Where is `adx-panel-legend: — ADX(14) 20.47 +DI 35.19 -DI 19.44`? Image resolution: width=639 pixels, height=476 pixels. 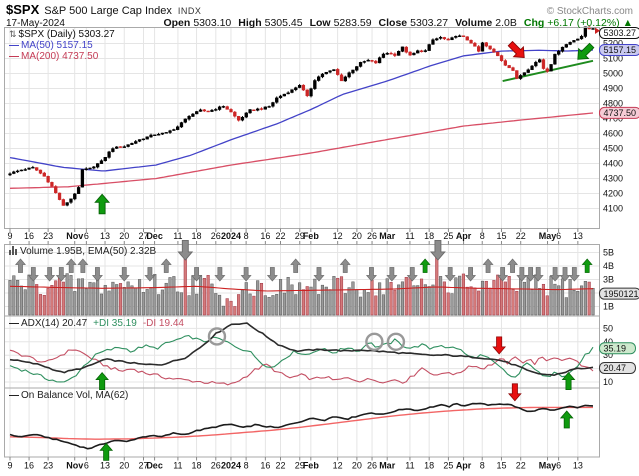 adx-panel-legend: — ADX(14) 20.47 +DI 35.19 -DI 19.44 is located at coordinates (96, 323).